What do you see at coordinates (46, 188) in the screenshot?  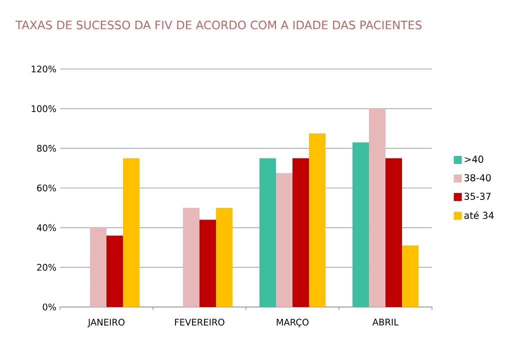 I see `y-tick-label: 60%` at bounding box center [46, 188].